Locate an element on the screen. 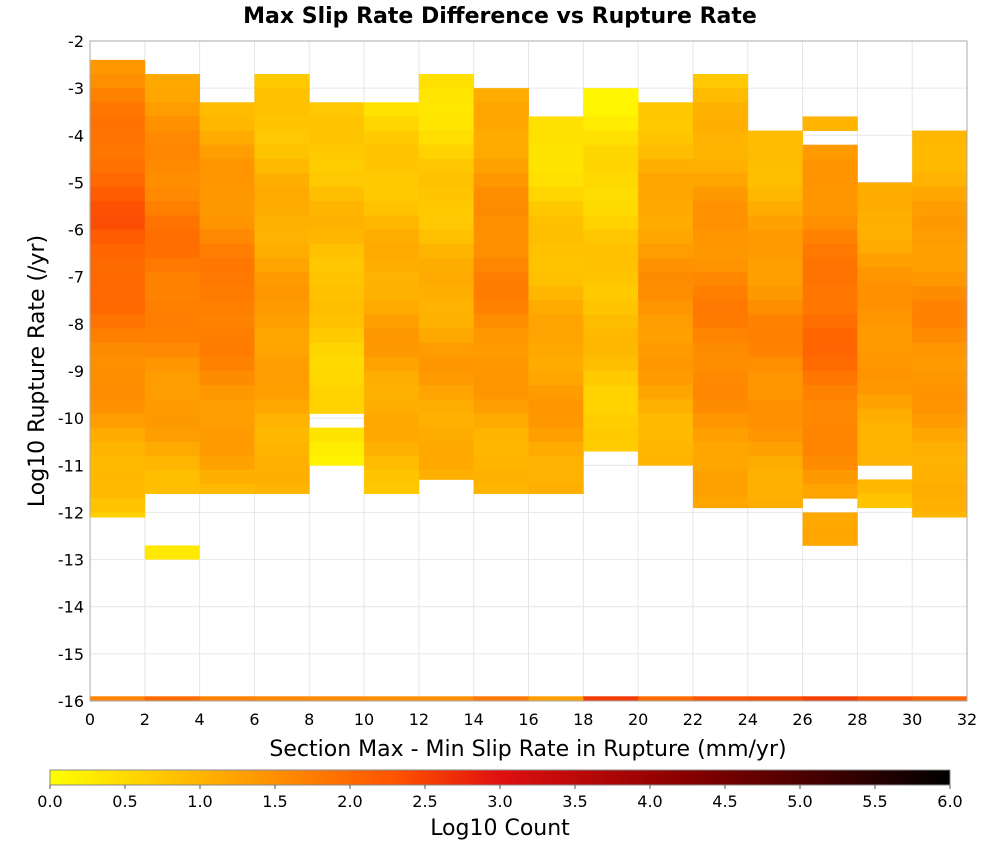 The image size is (1000, 850). x-axis-ticks: 0 2 4 6 8 10 12 14 16 18 20 22 24 26 28 30 32 is located at coordinates (531, 719).